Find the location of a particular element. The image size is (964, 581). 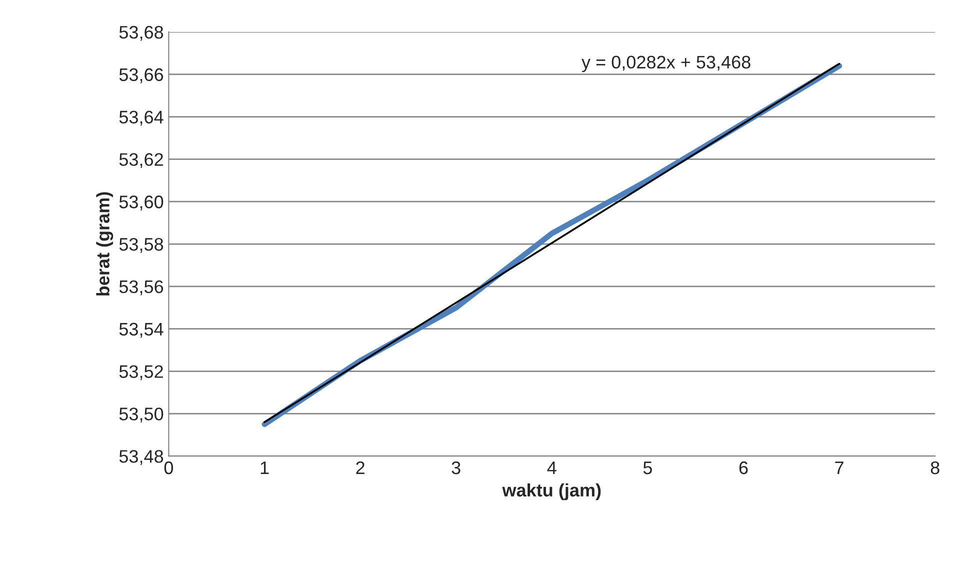

y-tick-label: 53,68 is located at coordinates (141, 33).